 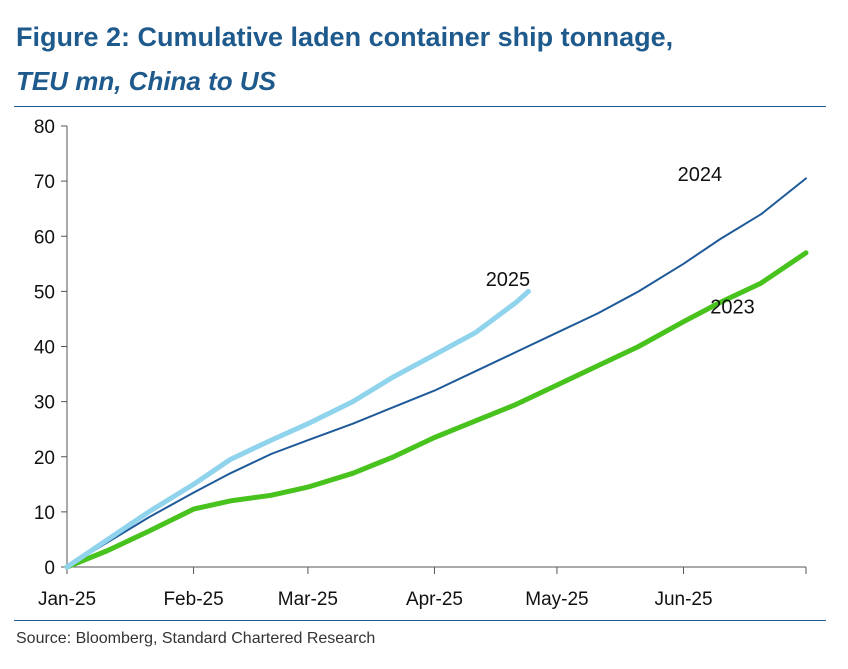 I want to click on y-tick-label: 70, so click(x=44, y=182).